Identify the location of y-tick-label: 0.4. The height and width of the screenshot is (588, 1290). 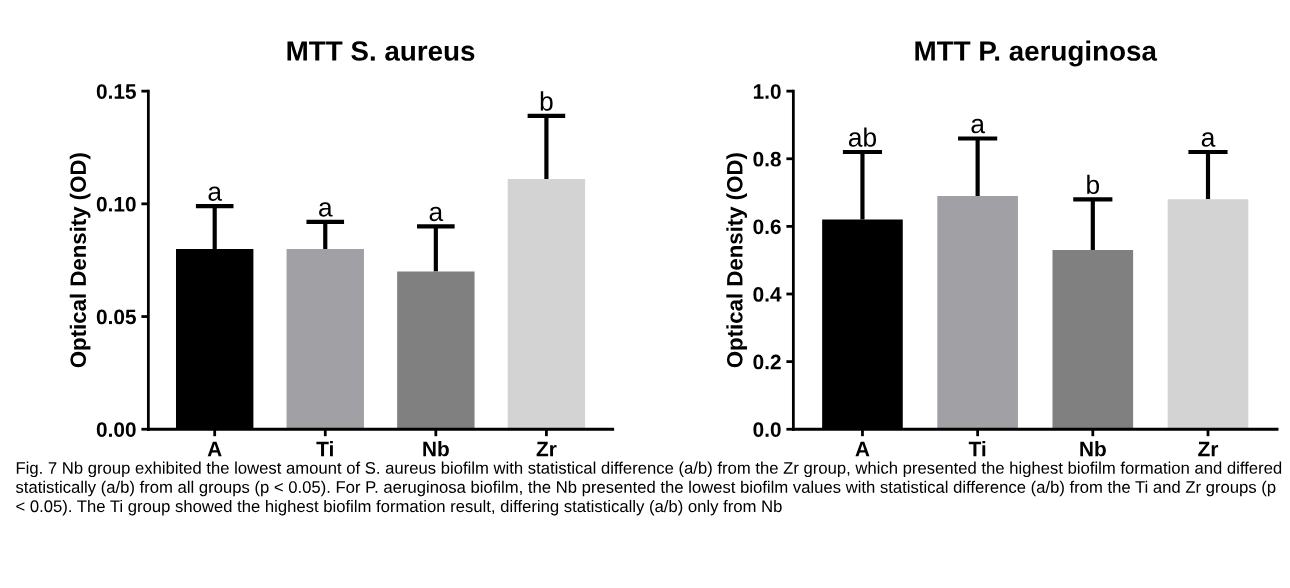
(767, 294).